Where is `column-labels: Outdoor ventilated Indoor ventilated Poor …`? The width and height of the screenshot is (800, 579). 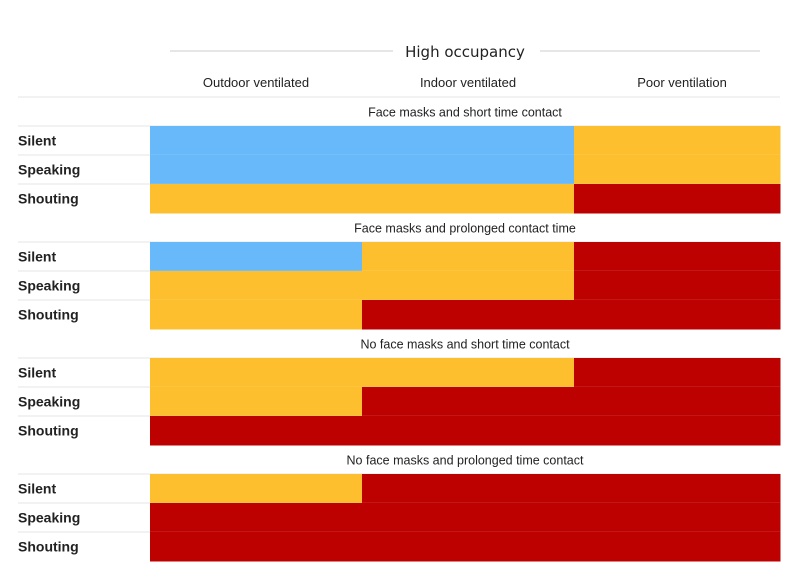
column-labels: Outdoor ventilated Indoor ventilated Poor … is located at coordinates (465, 82).